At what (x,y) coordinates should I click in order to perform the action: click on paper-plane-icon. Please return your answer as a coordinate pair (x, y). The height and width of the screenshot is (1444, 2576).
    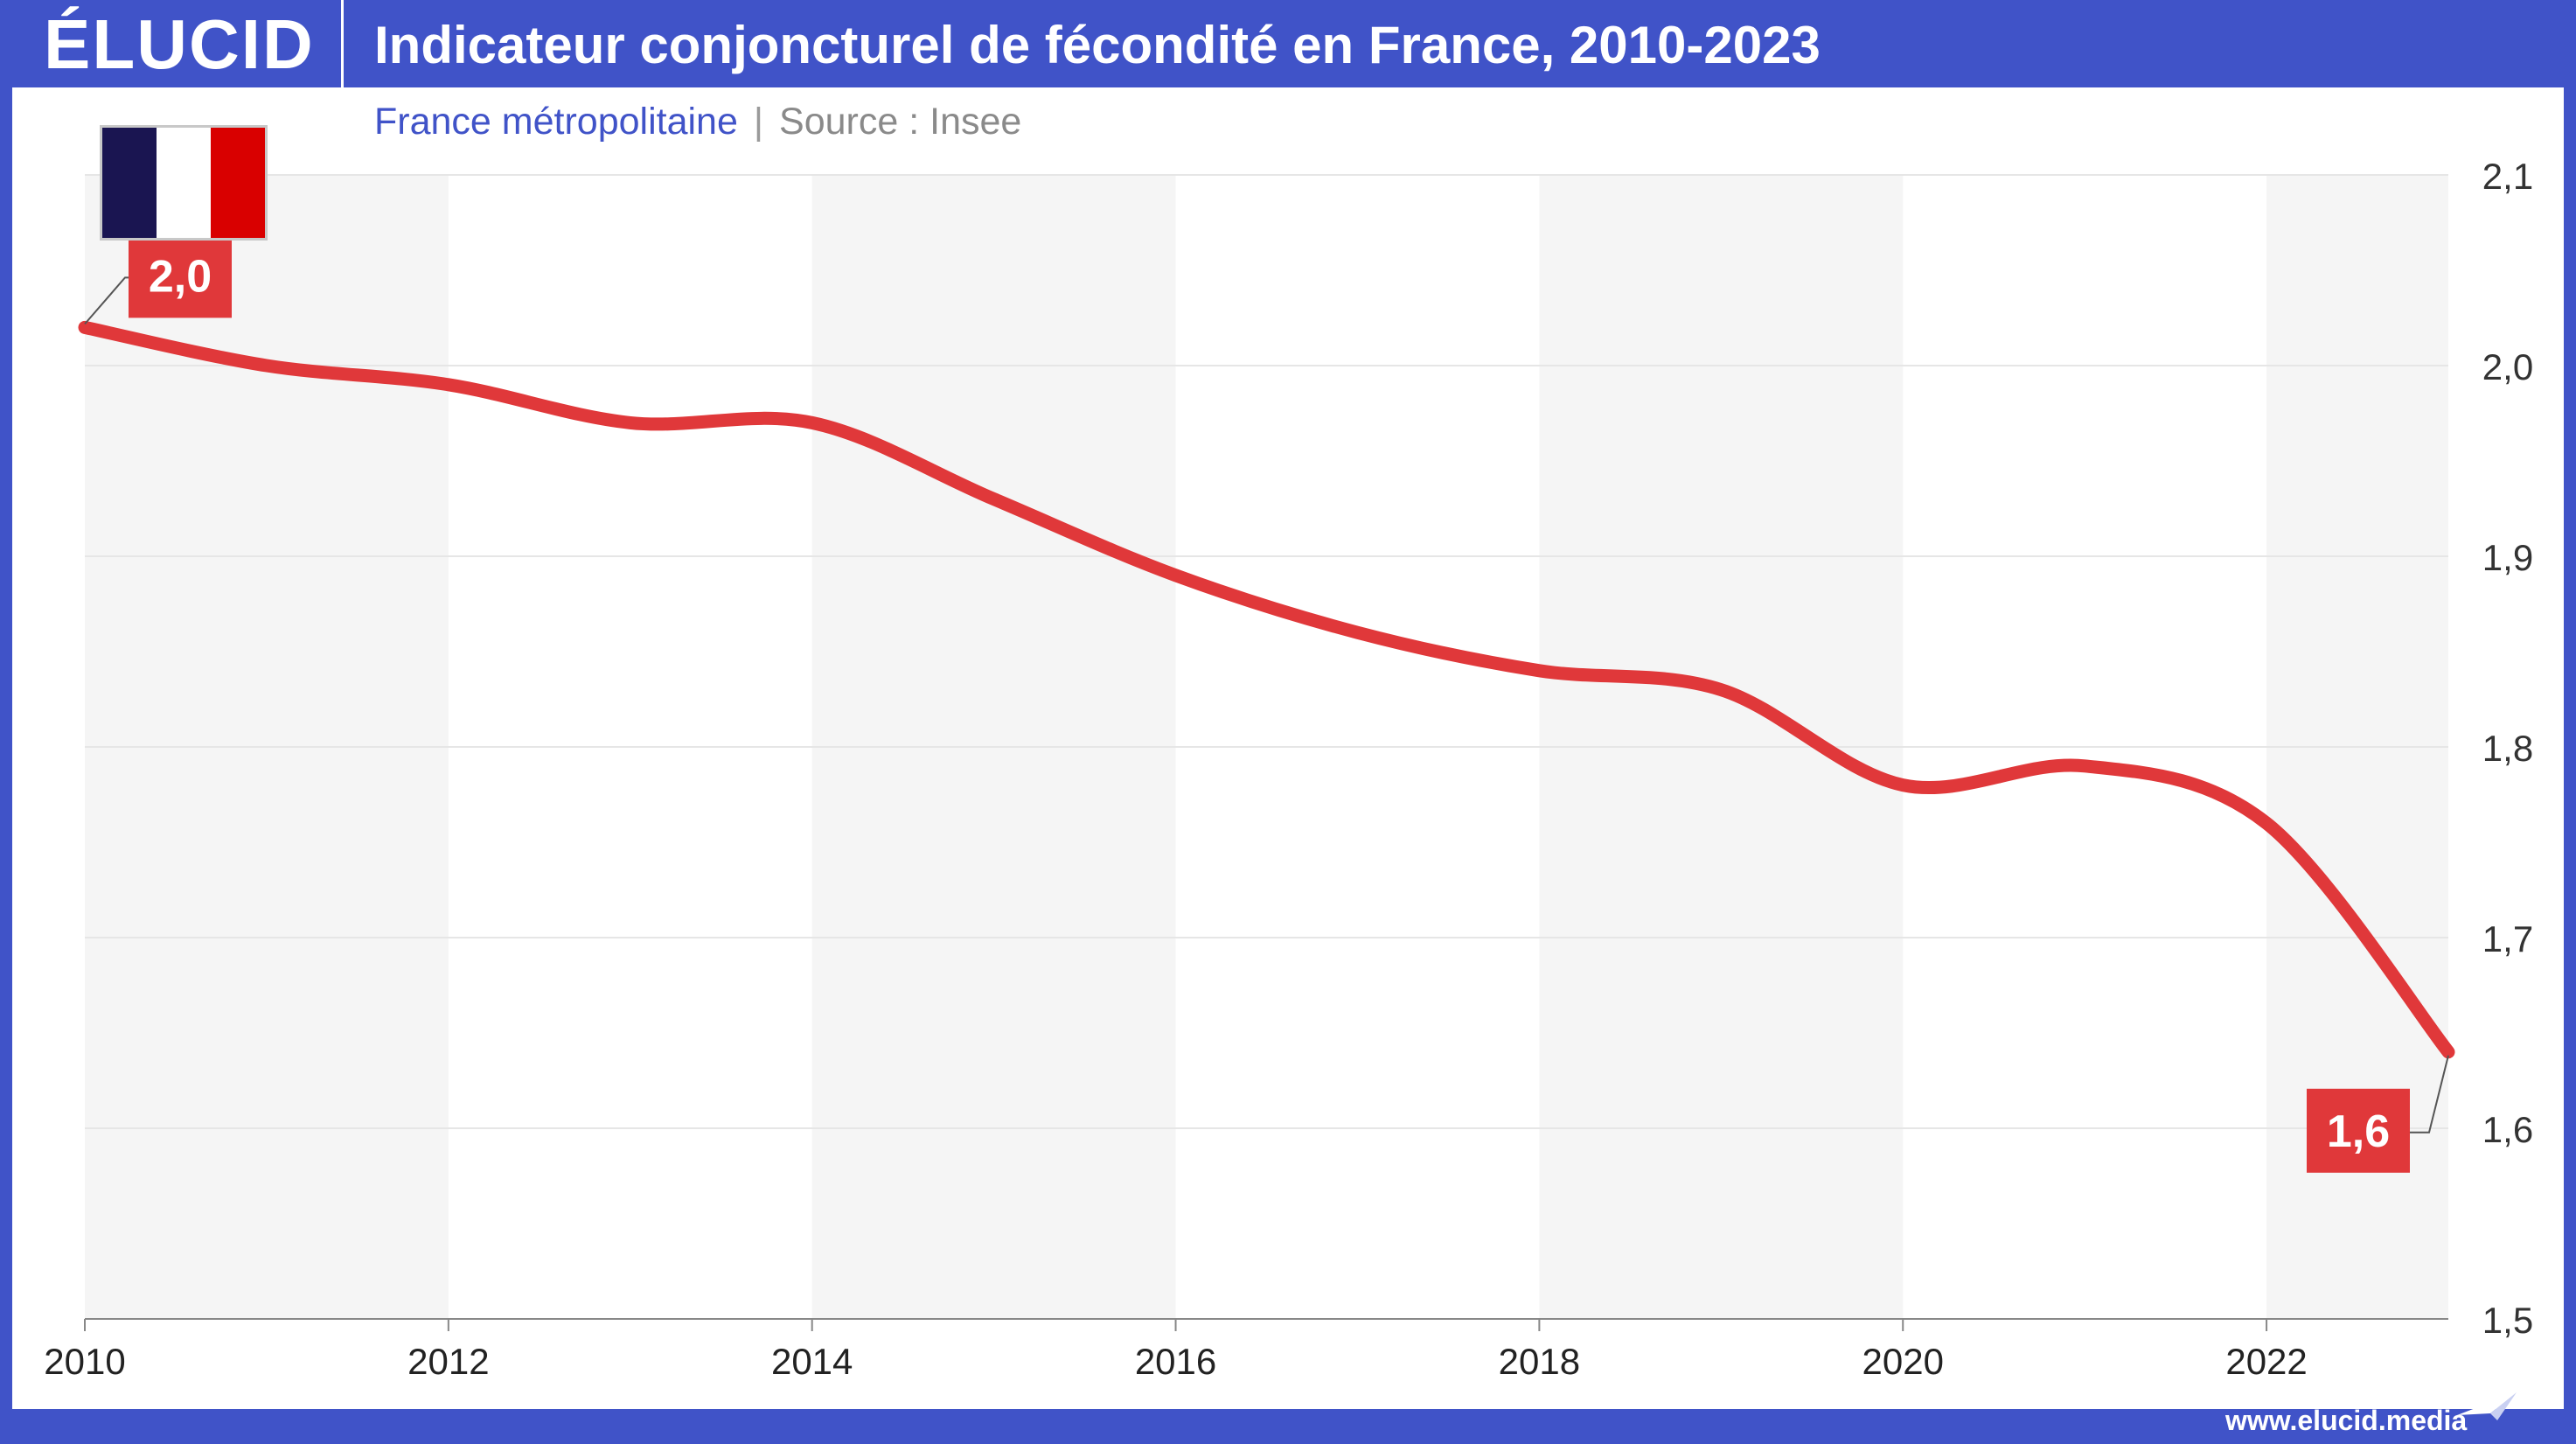
    Looking at the image, I should click on (2487, 1406).